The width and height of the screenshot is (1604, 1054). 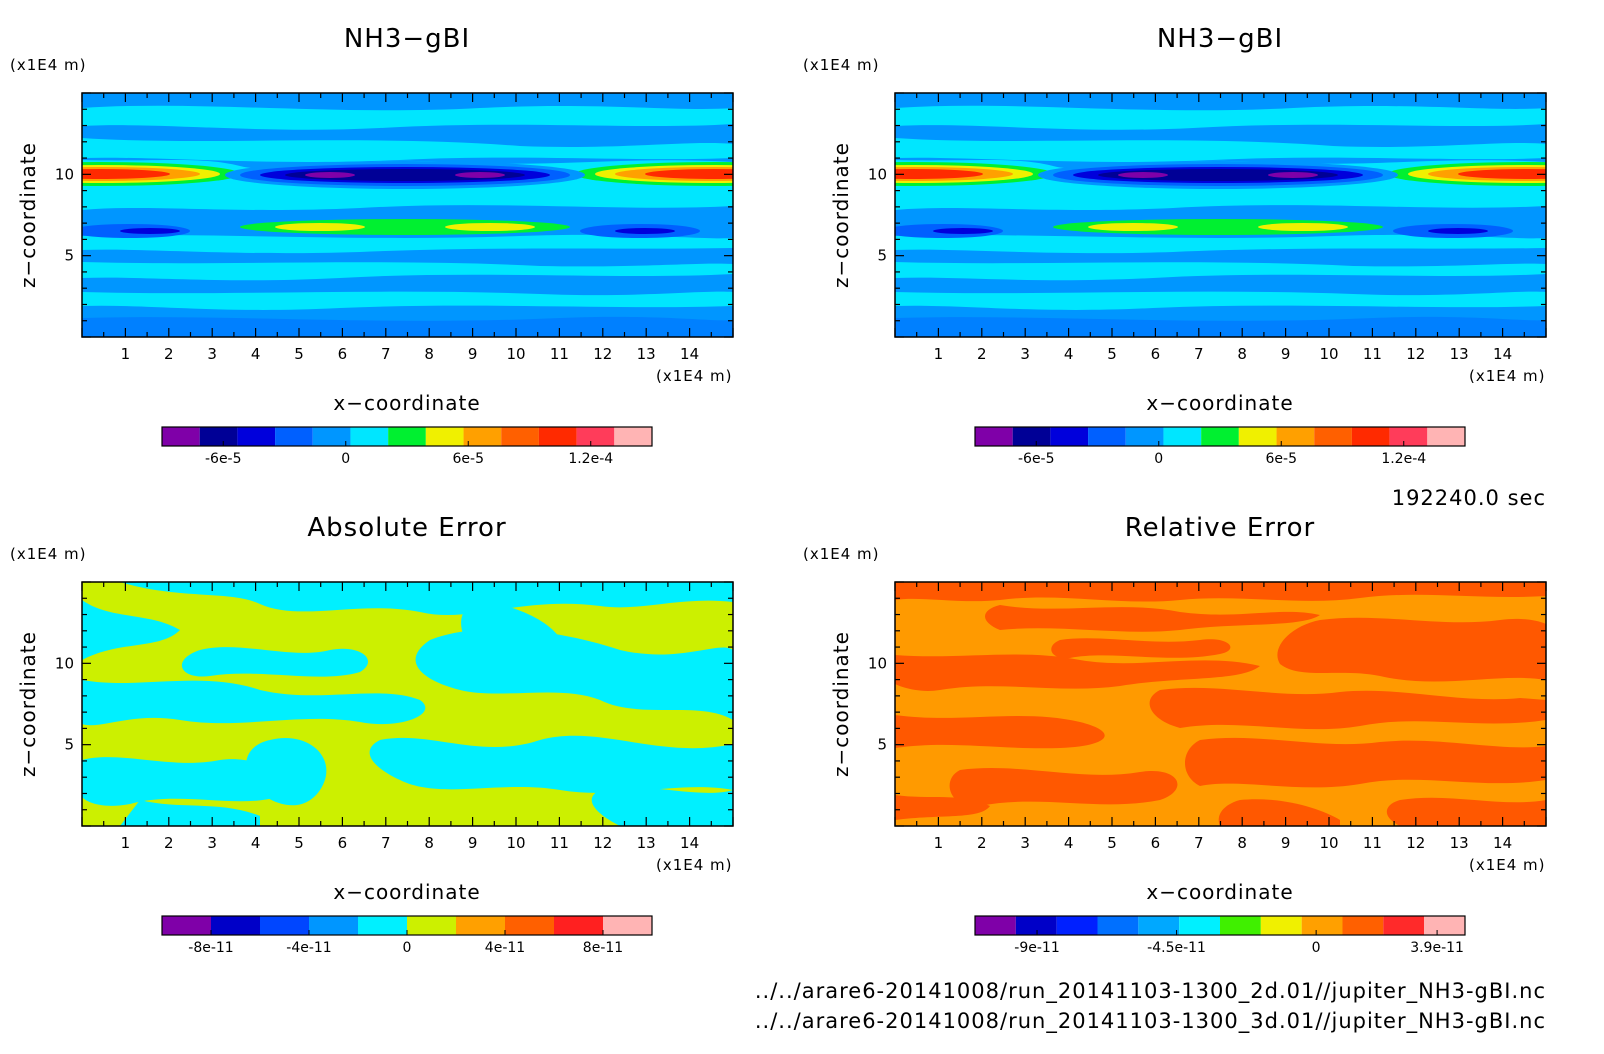 I want to click on colorbar: -6e-5 0 6e-5 1.2e-4, so click(x=407, y=446).